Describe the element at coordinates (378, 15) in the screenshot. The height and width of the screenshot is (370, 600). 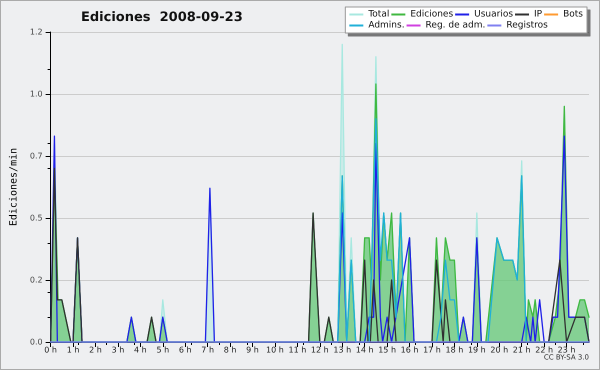
I see `legend-label: Total` at that location.